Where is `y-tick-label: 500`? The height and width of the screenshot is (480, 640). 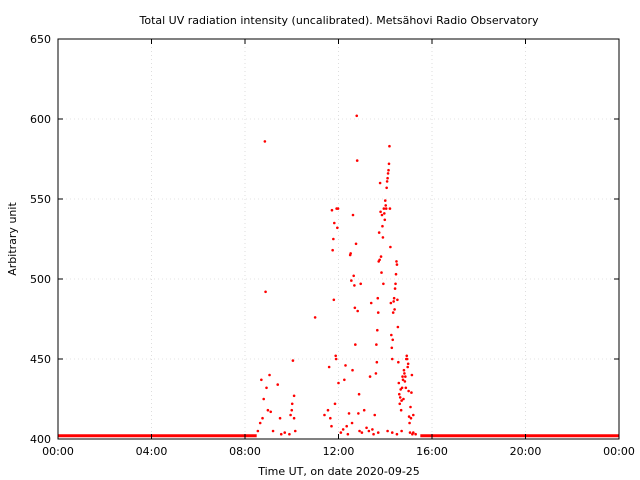 y-tick-label: 500 is located at coordinates (40, 279).